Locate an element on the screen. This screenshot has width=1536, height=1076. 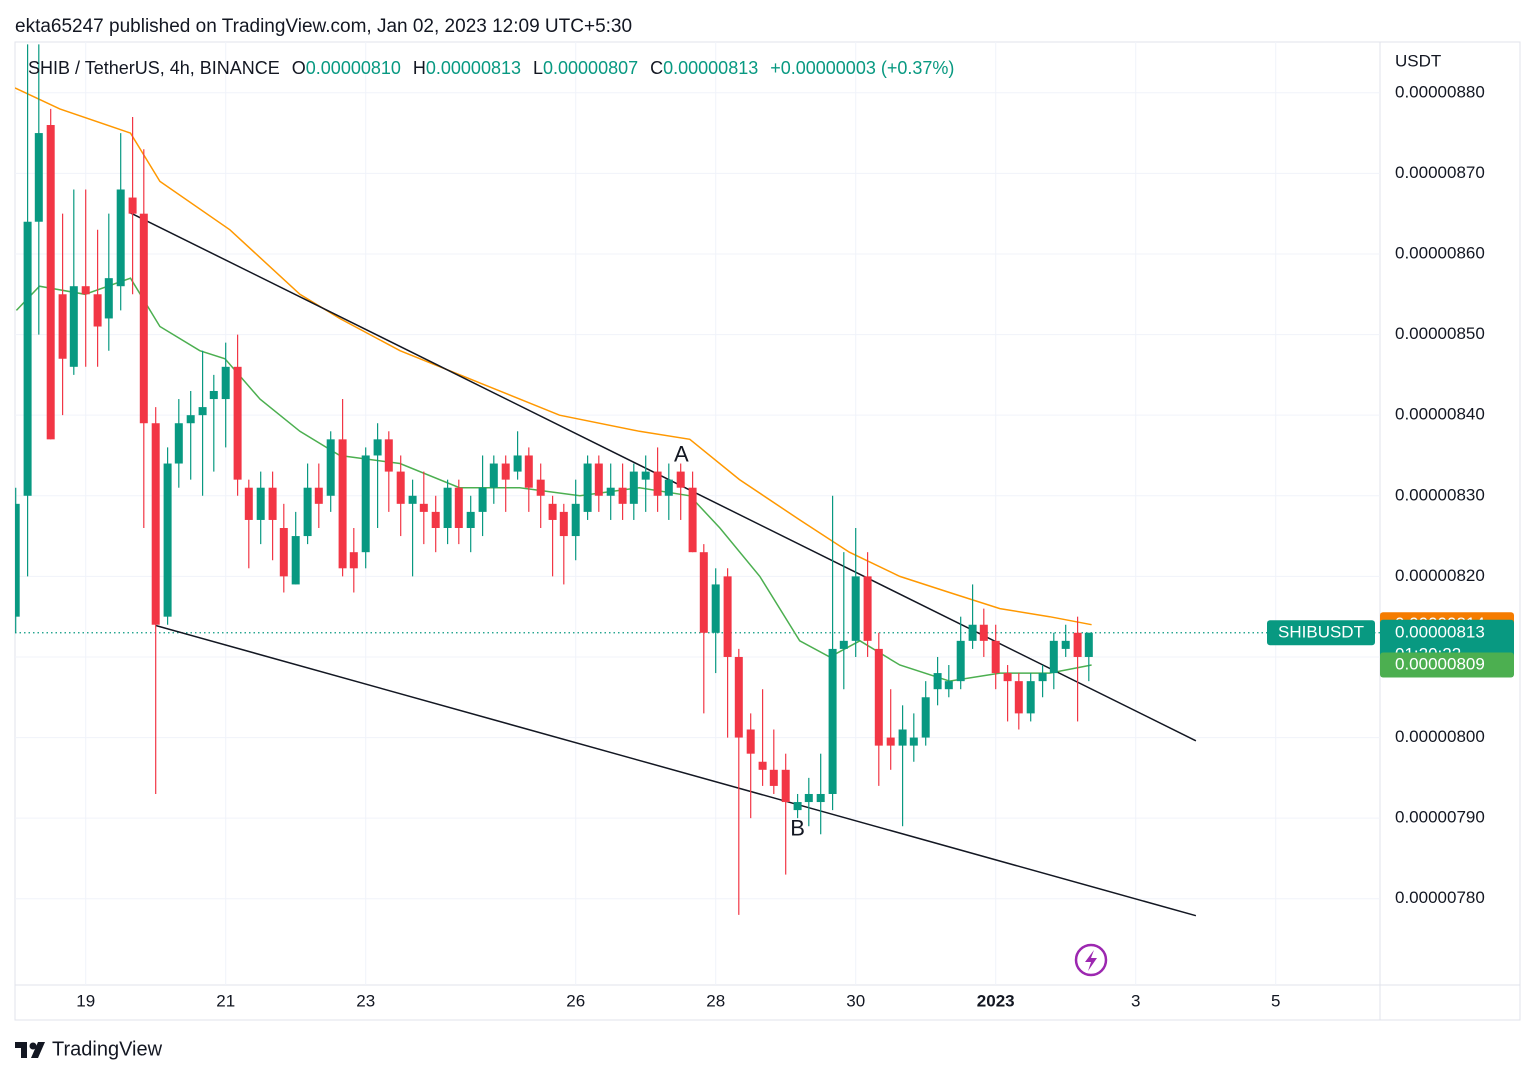
legend-key: C is located at coordinates (656, 68).